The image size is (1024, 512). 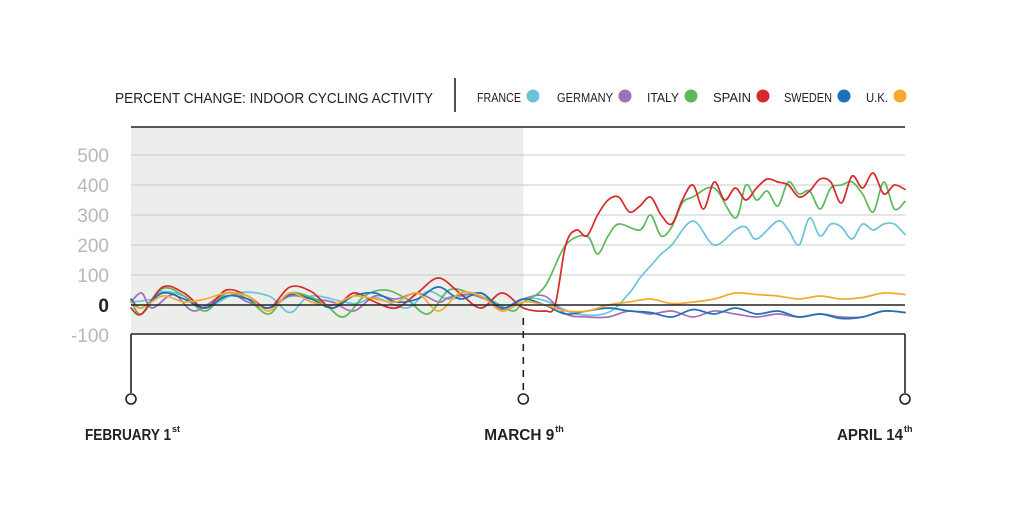 I want to click on chart-title: PERCENT CHANGE: INDOOR CYCLING ACTIVITY, so click(x=274, y=98).